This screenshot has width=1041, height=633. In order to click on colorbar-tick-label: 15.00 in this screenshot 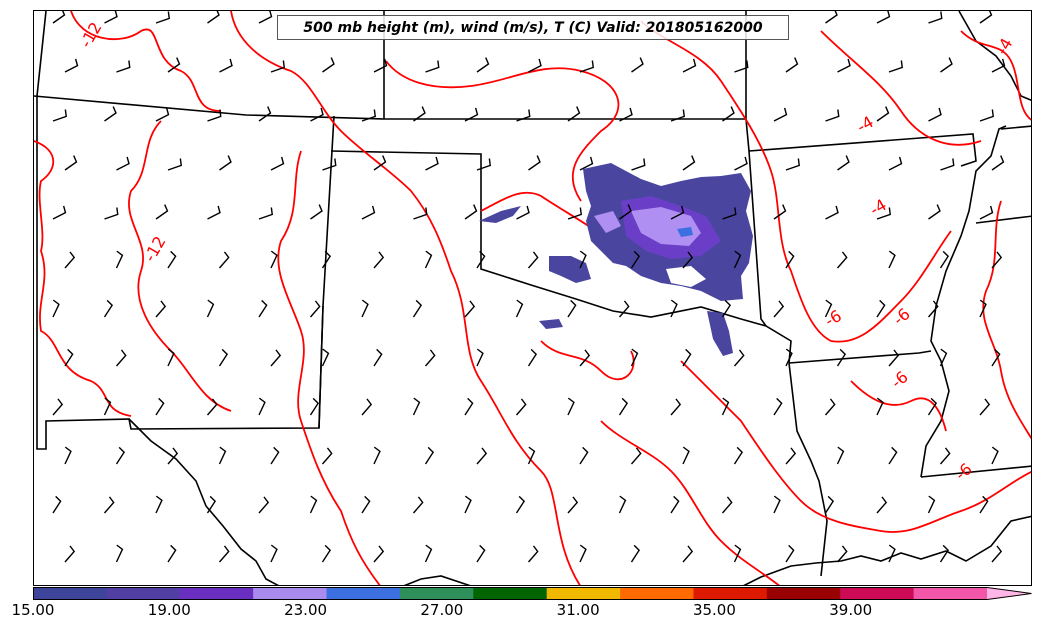, I will do `click(33, 610)`.